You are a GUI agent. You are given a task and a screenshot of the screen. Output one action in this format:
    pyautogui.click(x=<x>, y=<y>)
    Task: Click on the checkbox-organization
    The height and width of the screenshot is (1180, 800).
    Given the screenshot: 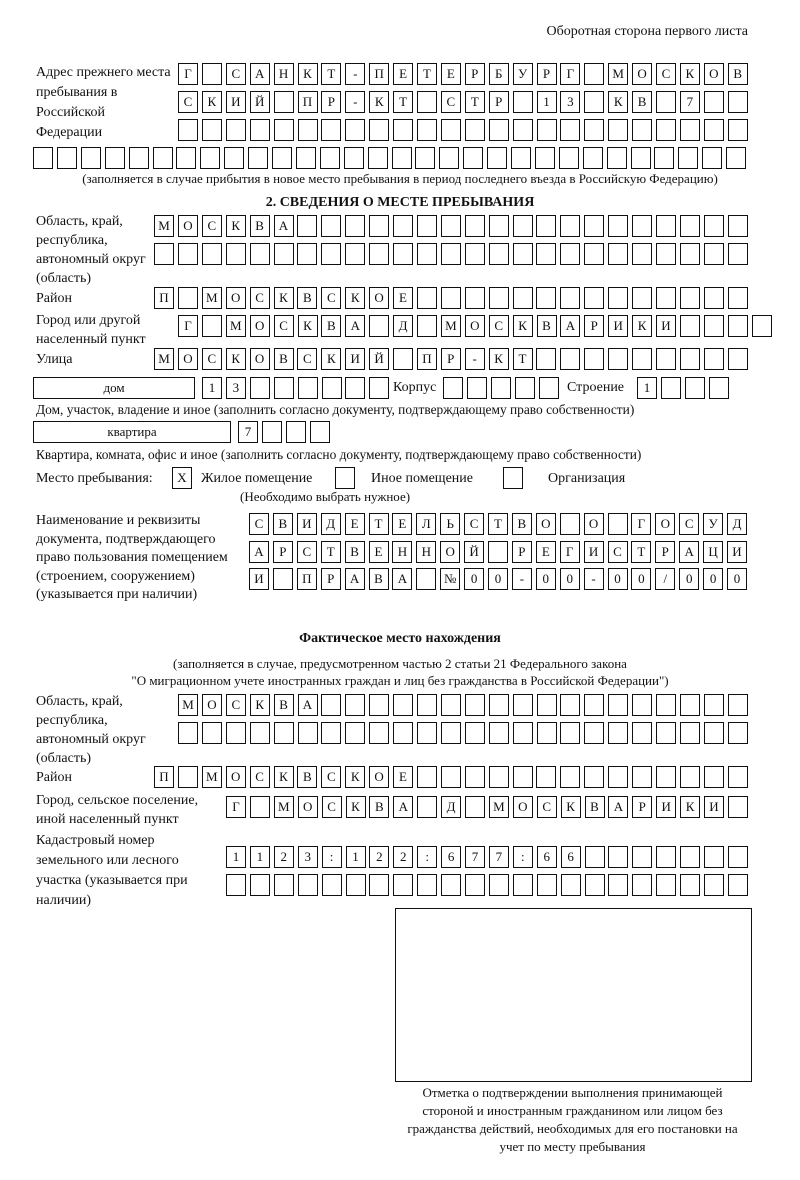 What is the action you would take?
    pyautogui.click(x=513, y=478)
    